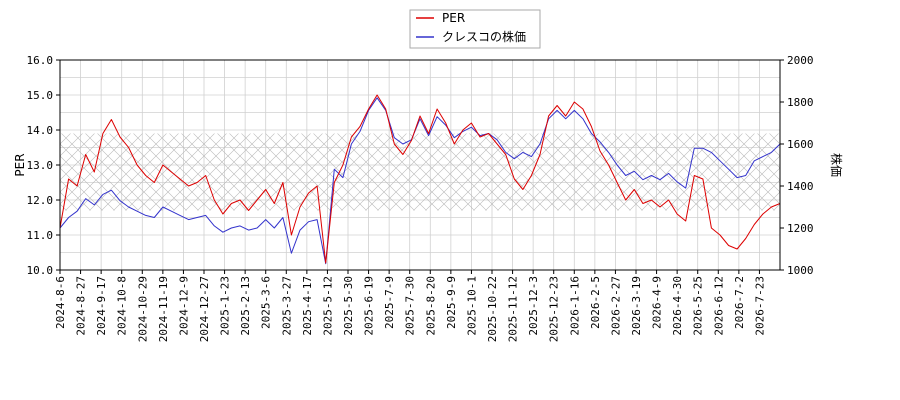  I want to click on legend: PER クレスコの株価, so click(475, 29).